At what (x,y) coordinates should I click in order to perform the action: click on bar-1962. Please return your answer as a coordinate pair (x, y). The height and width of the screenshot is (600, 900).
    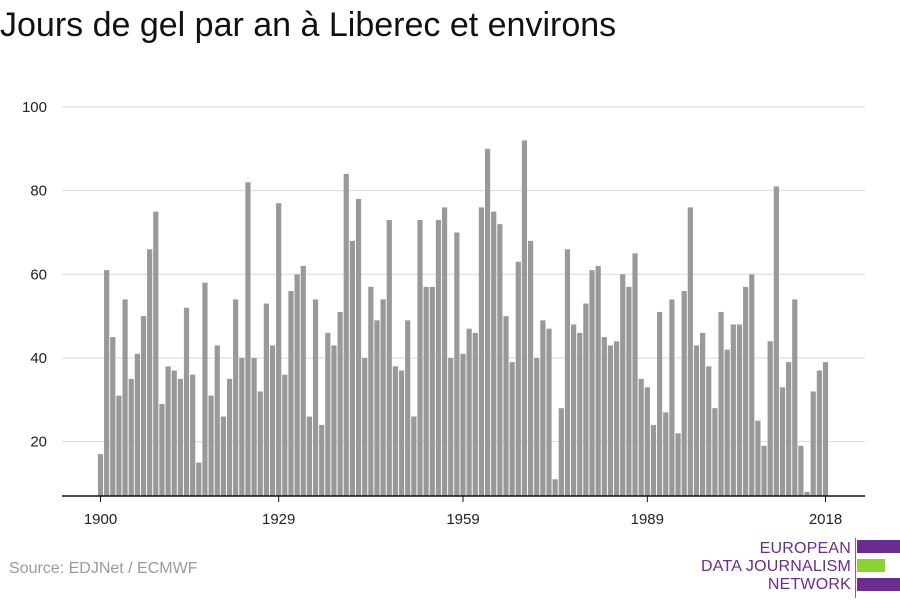
    Looking at the image, I should click on (481, 352).